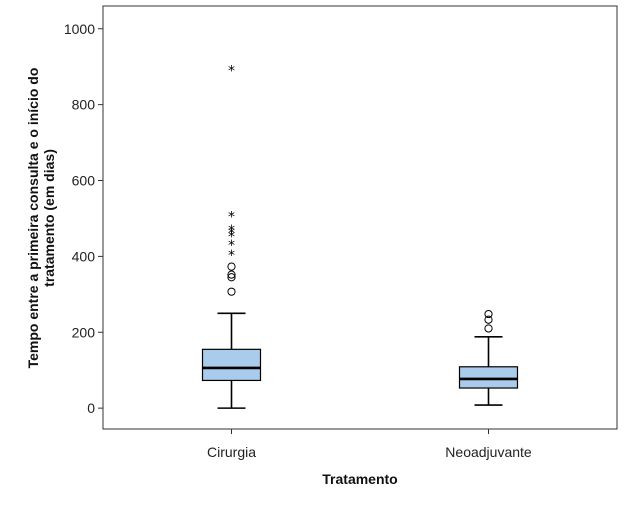 The width and height of the screenshot is (625, 526). What do you see at coordinates (231, 452) in the screenshot?
I see `x-tick-label: Cirurgia` at bounding box center [231, 452].